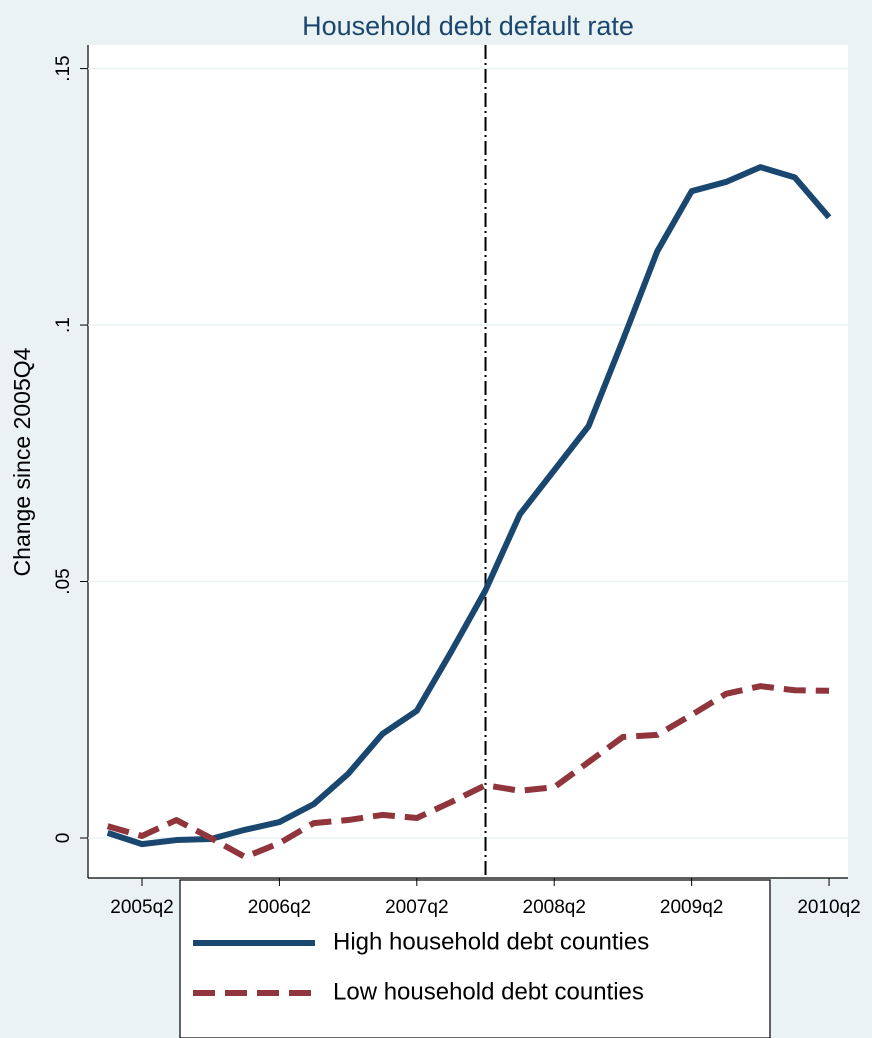 The width and height of the screenshot is (872, 1038). Describe the element at coordinates (141, 907) in the screenshot. I see `x-tick-label: 2005q2` at that location.